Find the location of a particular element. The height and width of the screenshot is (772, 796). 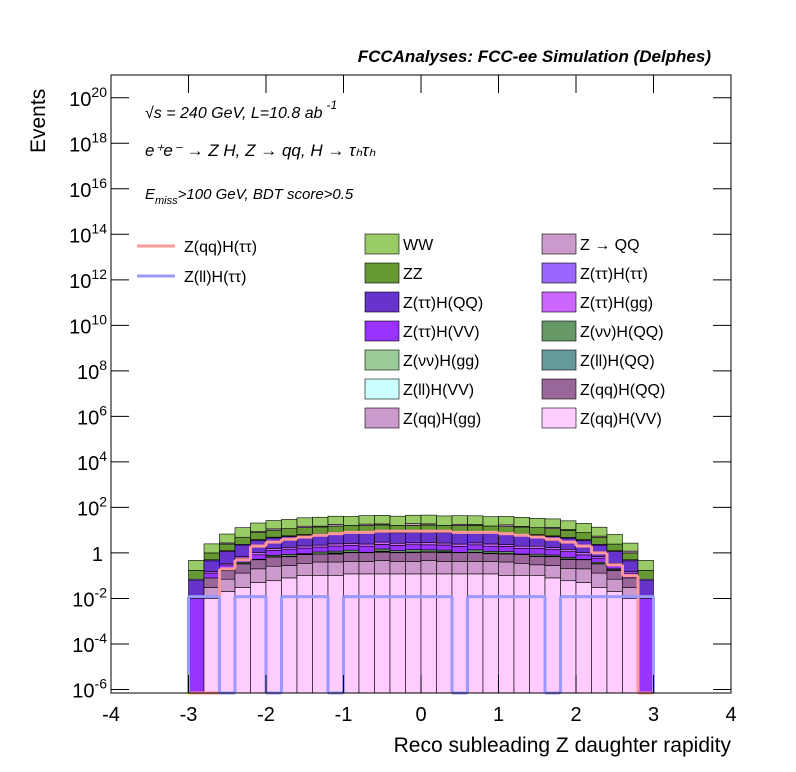

x-tick-label: 1 is located at coordinates (498, 715).